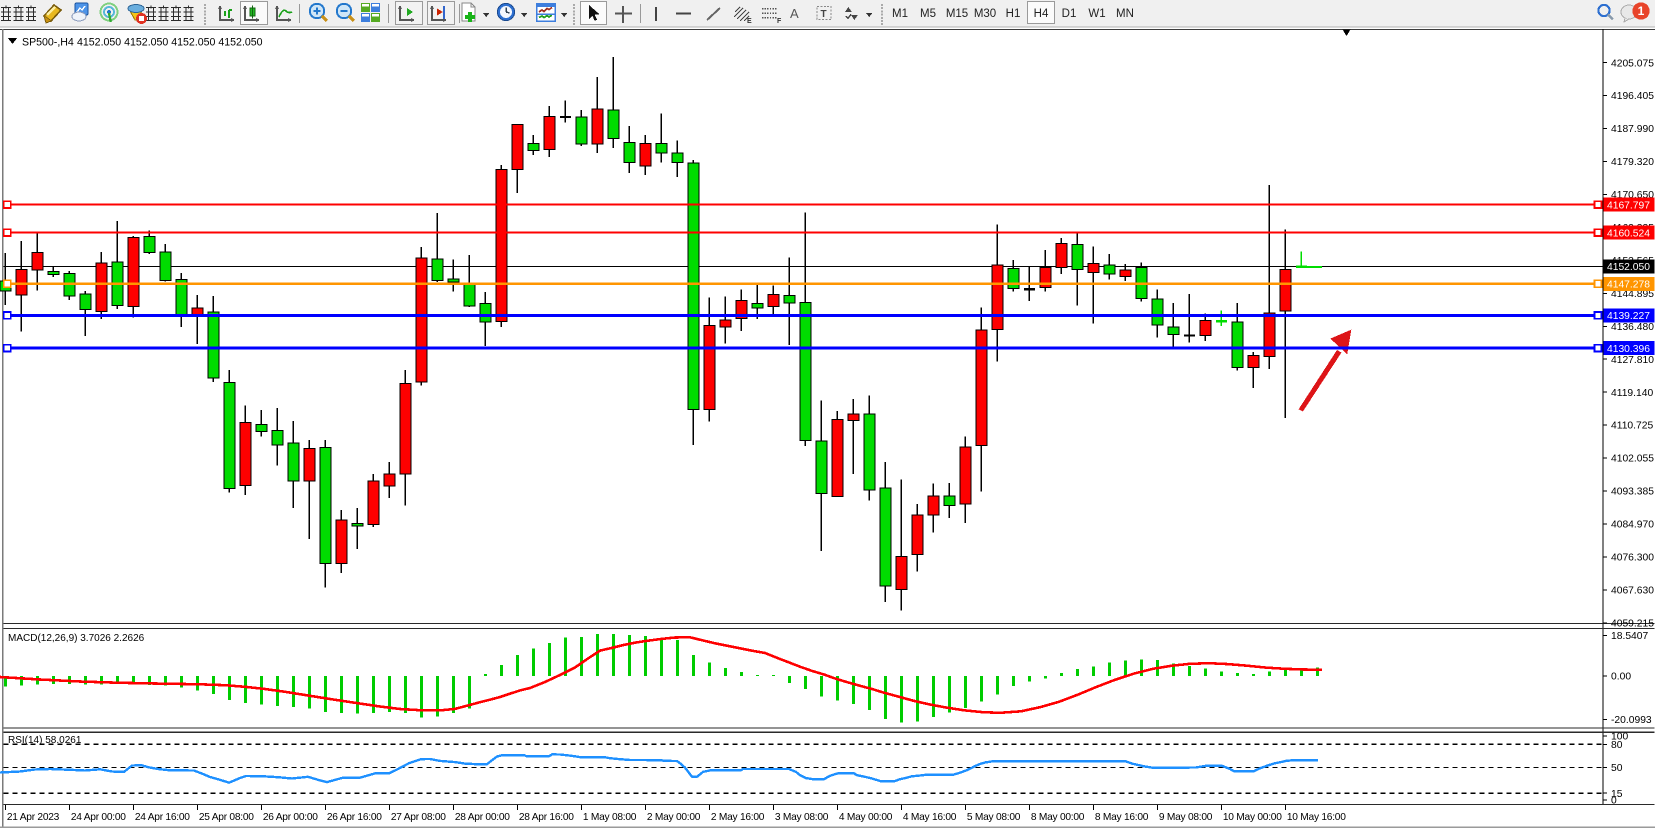 Image resolution: width=1655 pixels, height=833 pixels. I want to click on svg-text: W1, so click(1096, 14).